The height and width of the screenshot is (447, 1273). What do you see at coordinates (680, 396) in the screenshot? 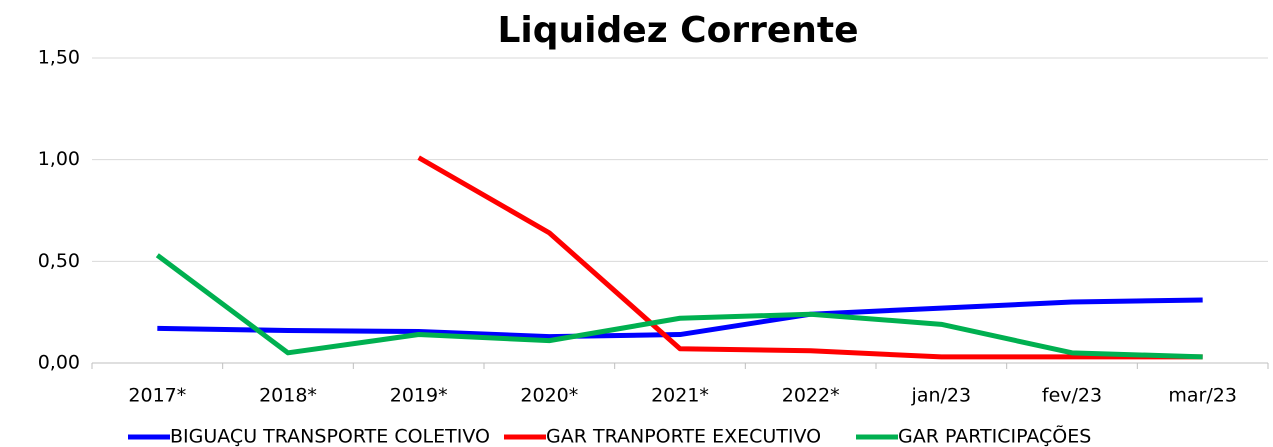
I see `x-tick-label: 2021*` at bounding box center [680, 396].